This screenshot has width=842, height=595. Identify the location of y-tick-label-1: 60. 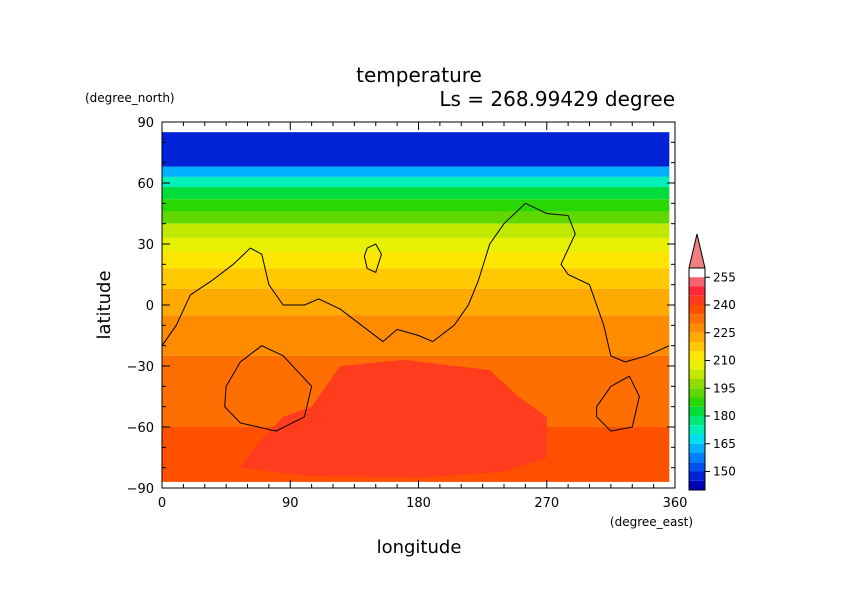
(145, 184).